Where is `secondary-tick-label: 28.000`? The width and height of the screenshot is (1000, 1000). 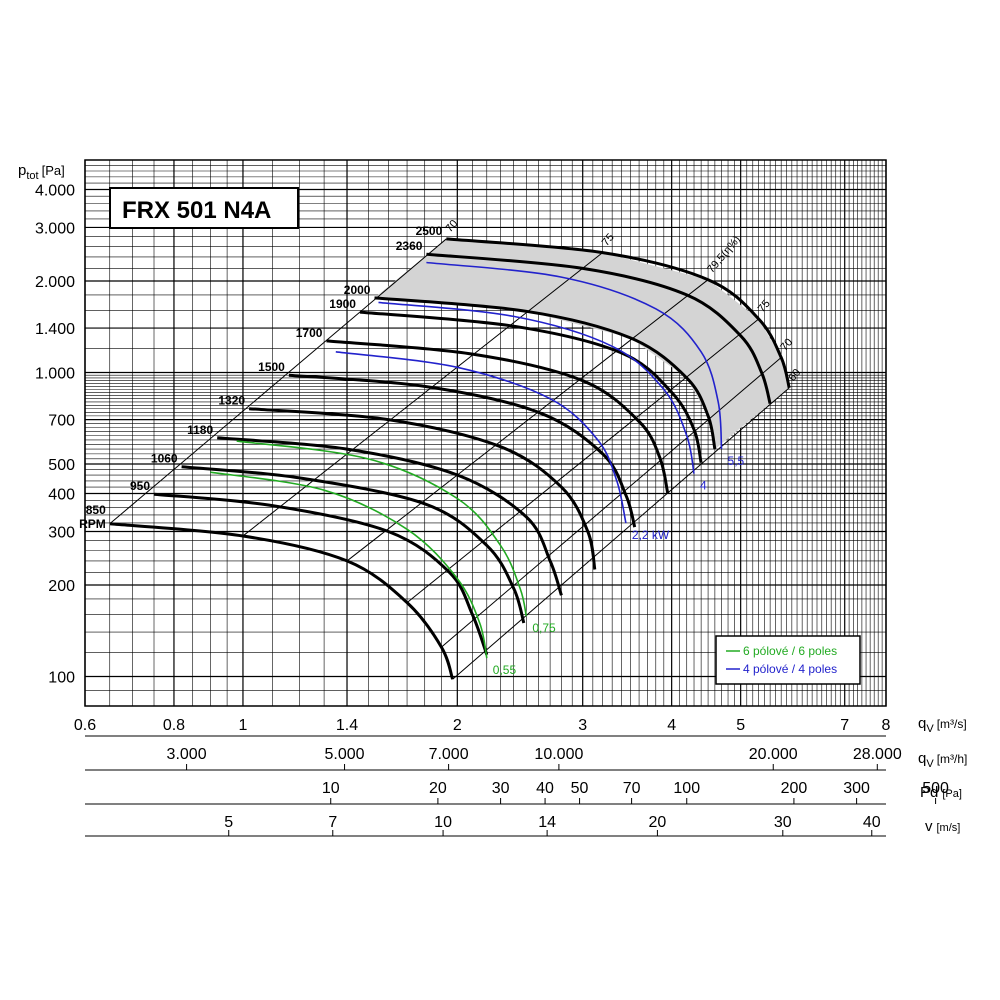
secondary-tick-label: 28.000 is located at coordinates (877, 754).